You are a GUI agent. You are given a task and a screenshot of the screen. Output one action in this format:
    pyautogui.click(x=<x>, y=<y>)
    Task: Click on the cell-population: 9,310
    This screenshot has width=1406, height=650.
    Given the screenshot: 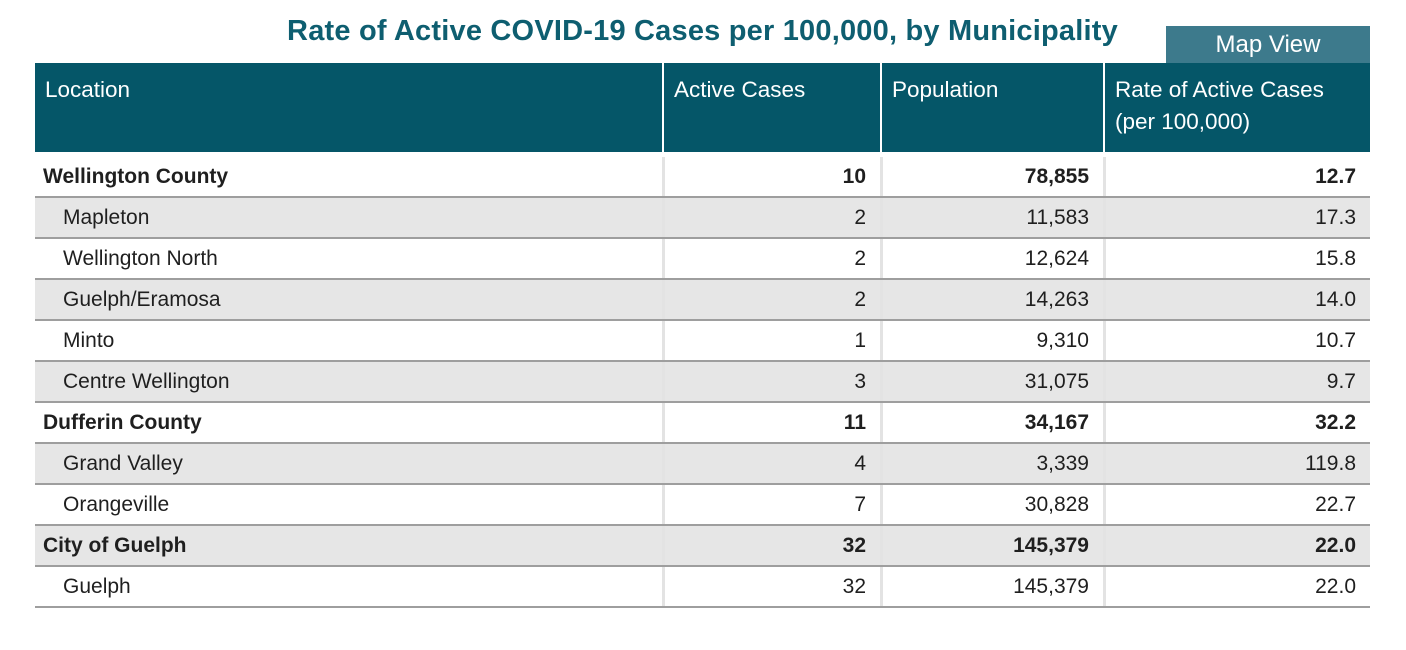 What is the action you would take?
    pyautogui.click(x=991, y=340)
    